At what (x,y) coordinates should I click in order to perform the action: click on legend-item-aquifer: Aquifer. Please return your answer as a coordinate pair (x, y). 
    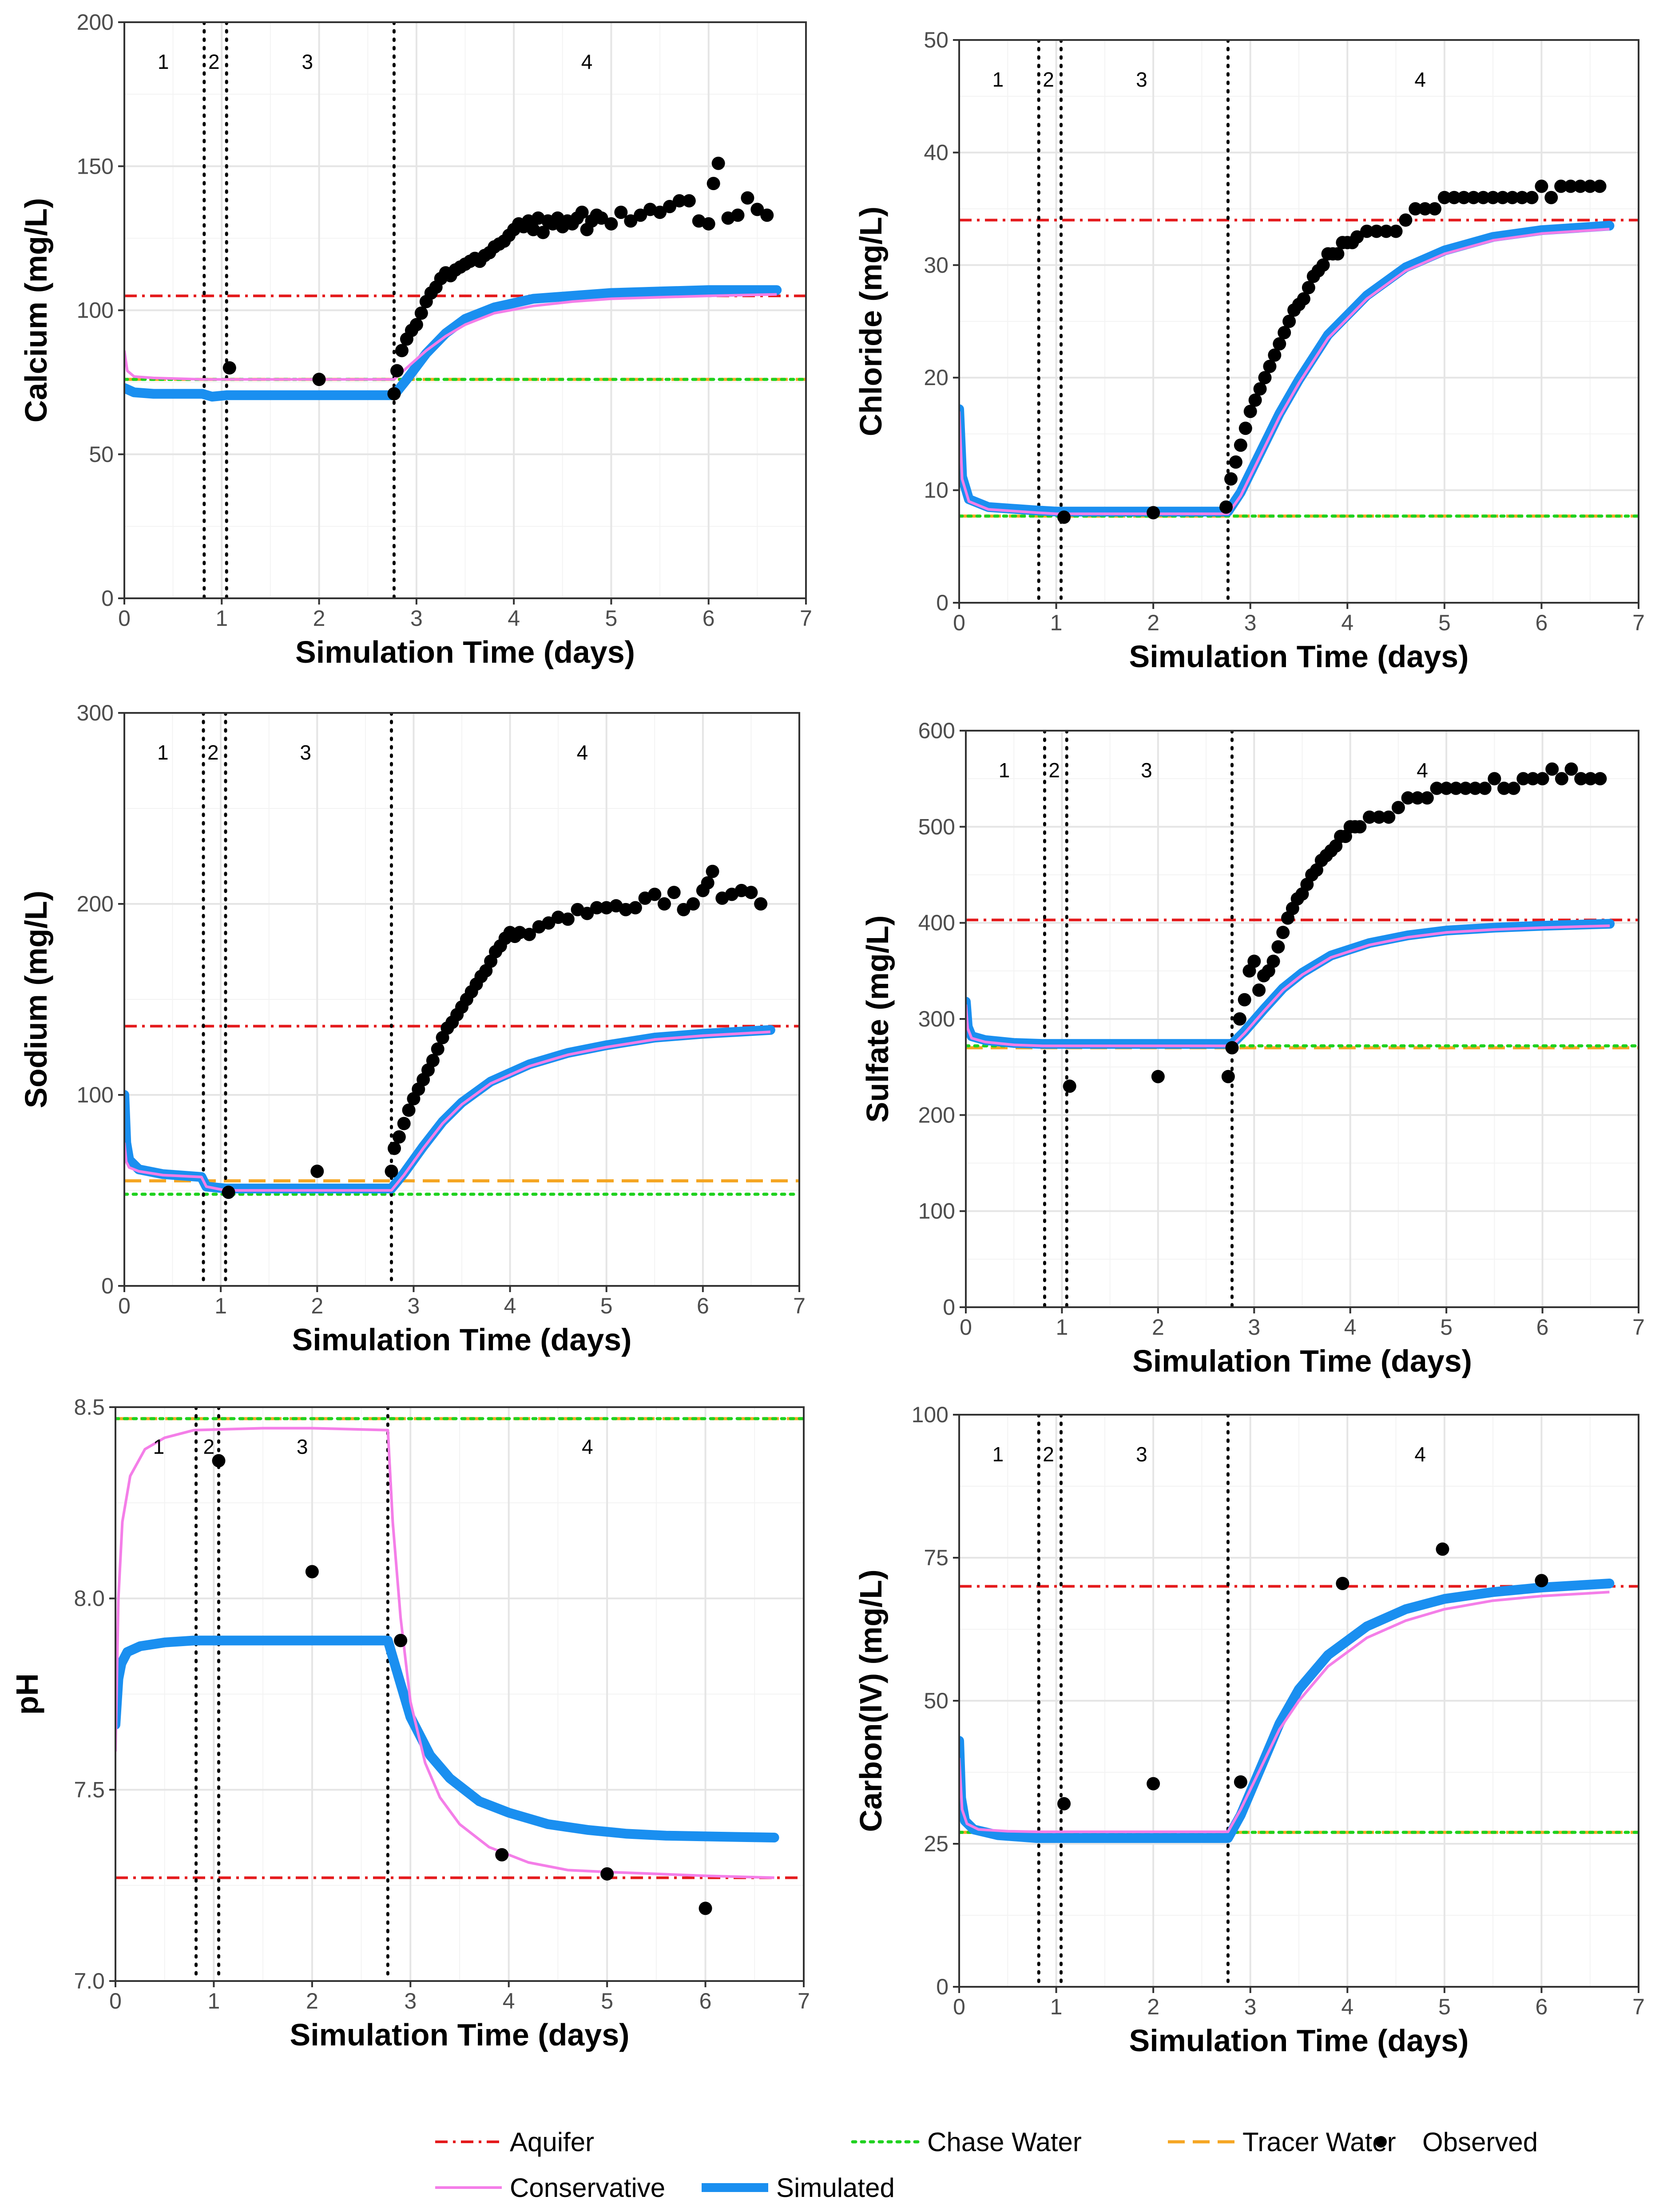
    Looking at the image, I should click on (514, 2142).